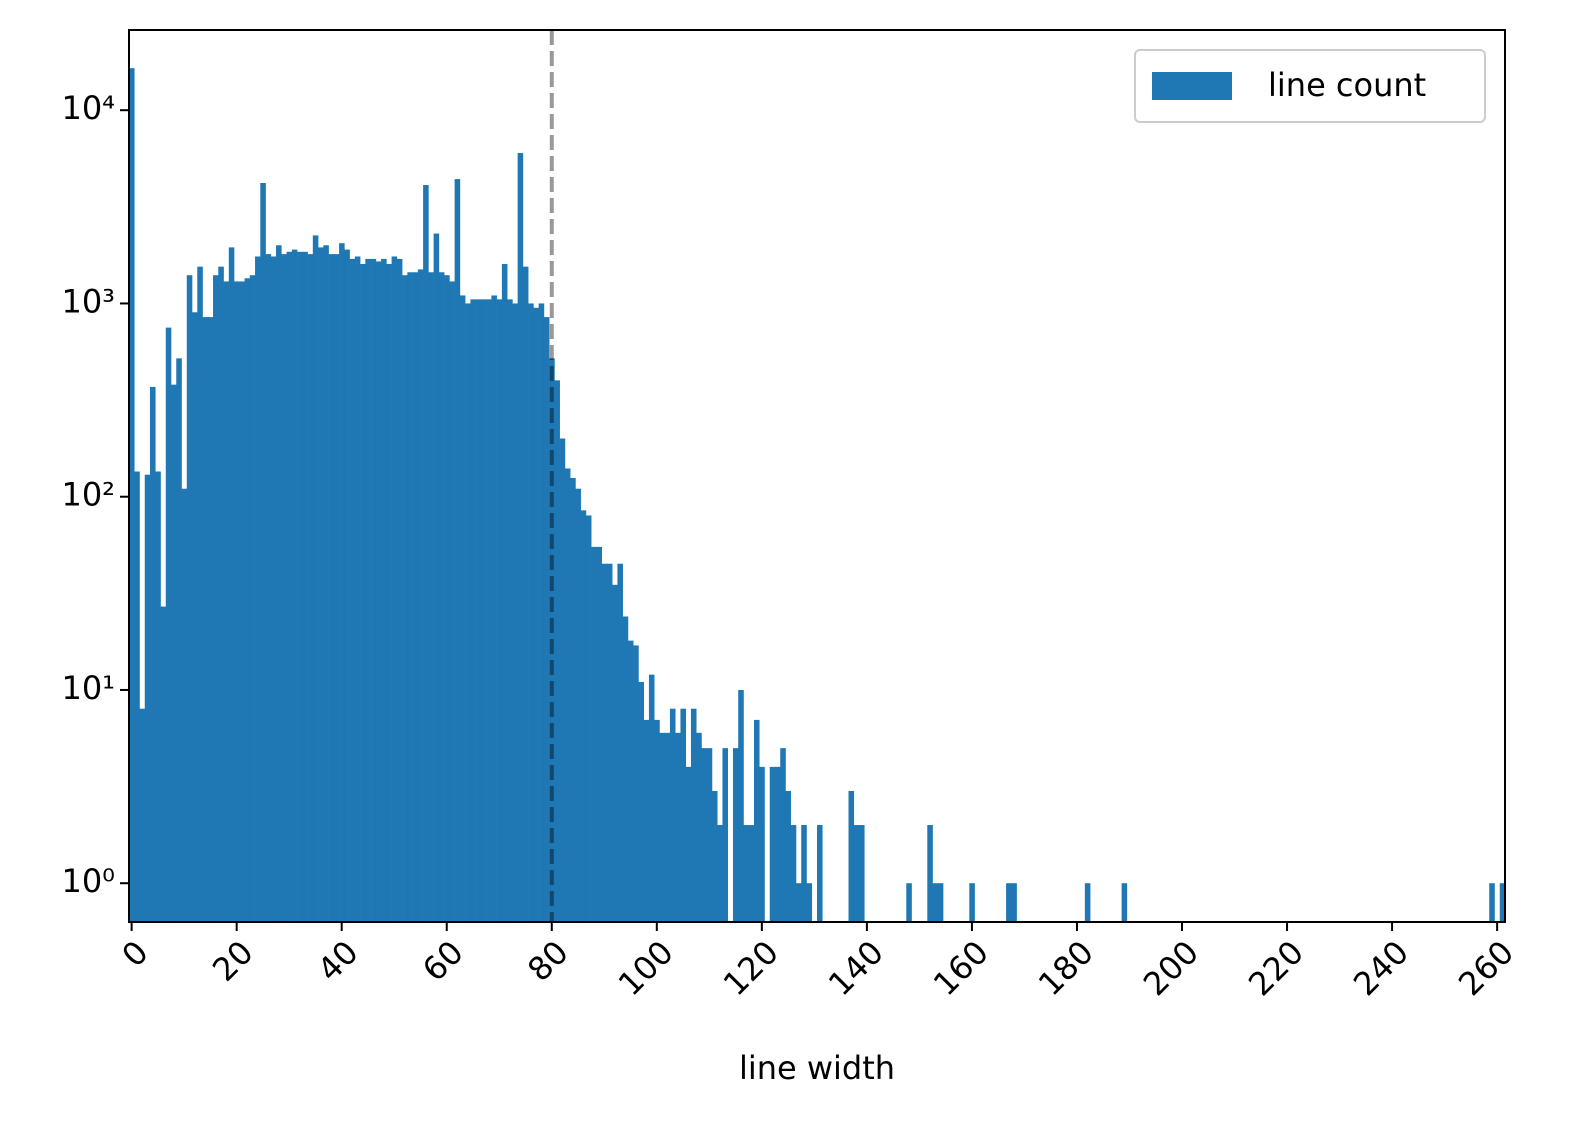 The image size is (1589, 1136). I want to click on y-tick-label: 10⁰, so click(88, 881).